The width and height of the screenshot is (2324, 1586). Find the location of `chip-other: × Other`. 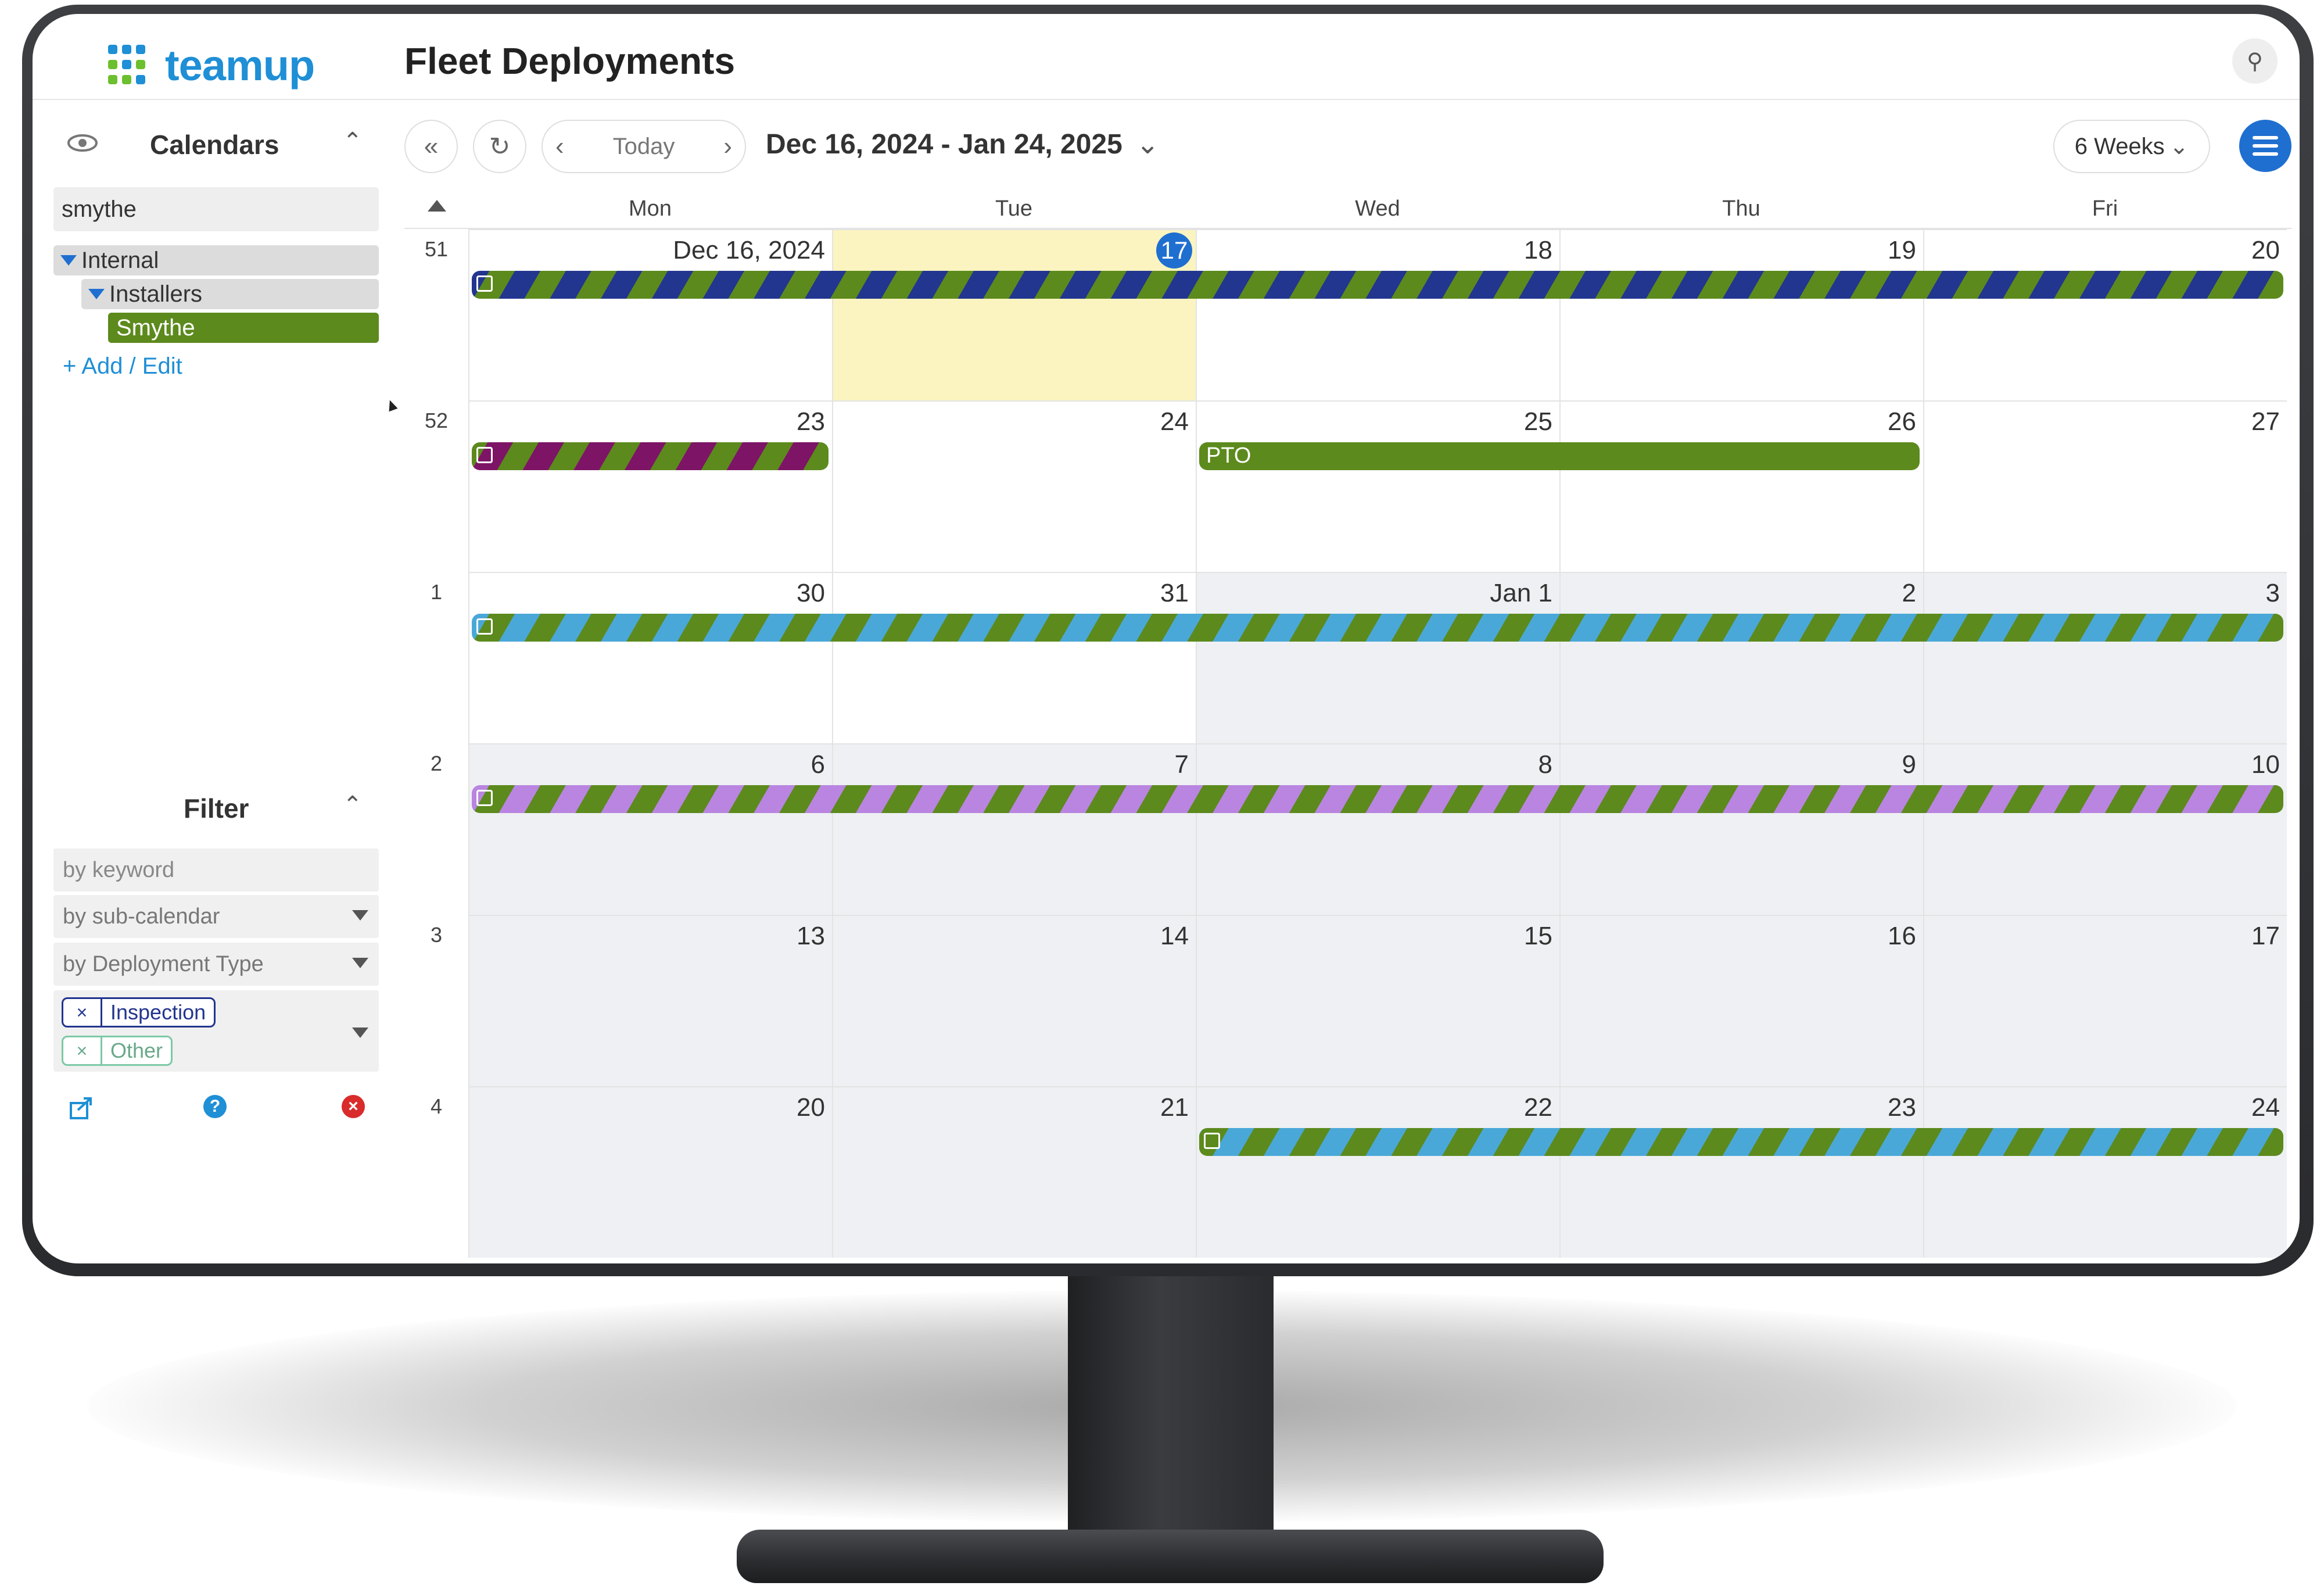

chip-other: × Other is located at coordinates (117, 1051).